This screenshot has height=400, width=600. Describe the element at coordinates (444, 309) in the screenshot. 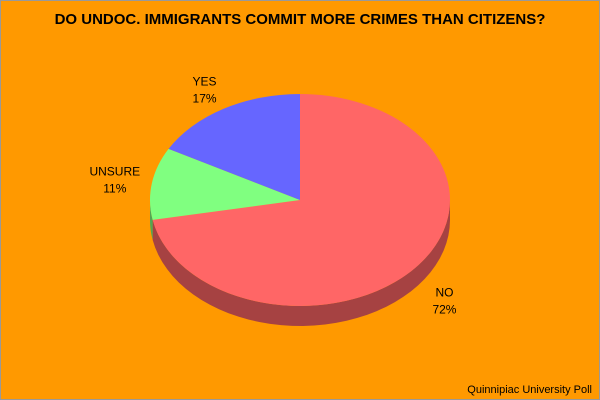

I see `slice-value-label: 72%` at that location.